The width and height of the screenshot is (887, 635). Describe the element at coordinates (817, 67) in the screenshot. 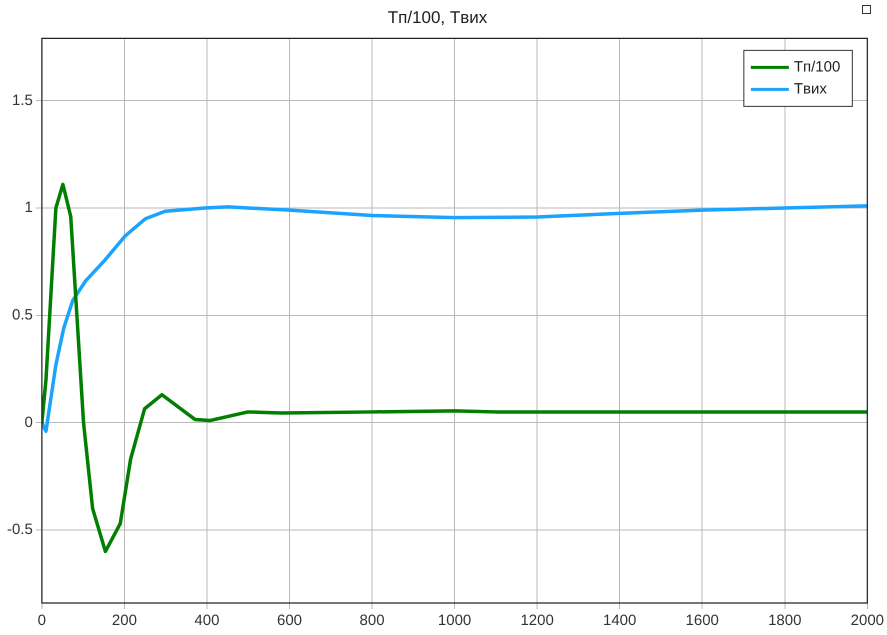

I see `legend-label: Tп/100` at that location.